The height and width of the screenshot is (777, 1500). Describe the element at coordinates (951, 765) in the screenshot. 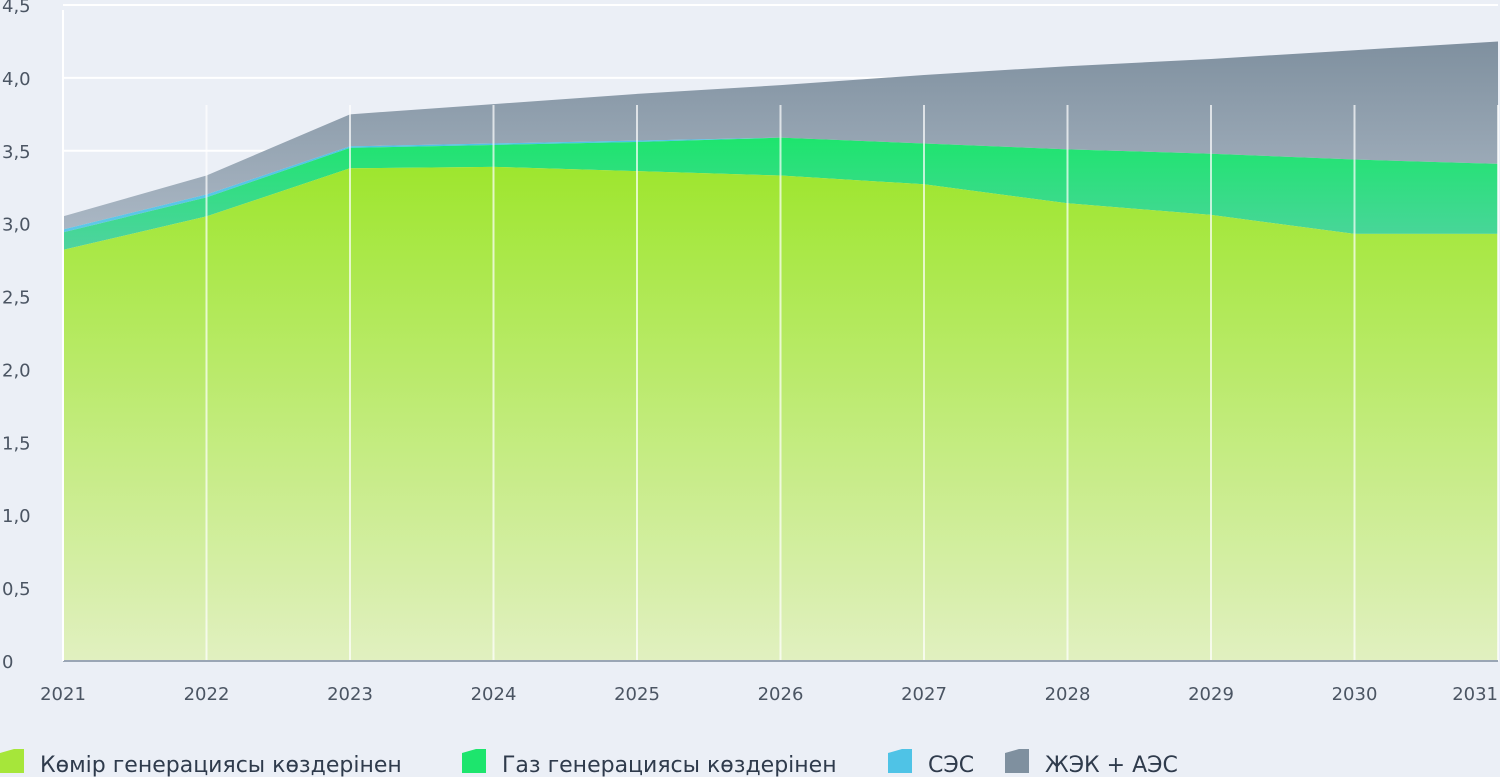

I see `legend-label: СЭС` at that location.